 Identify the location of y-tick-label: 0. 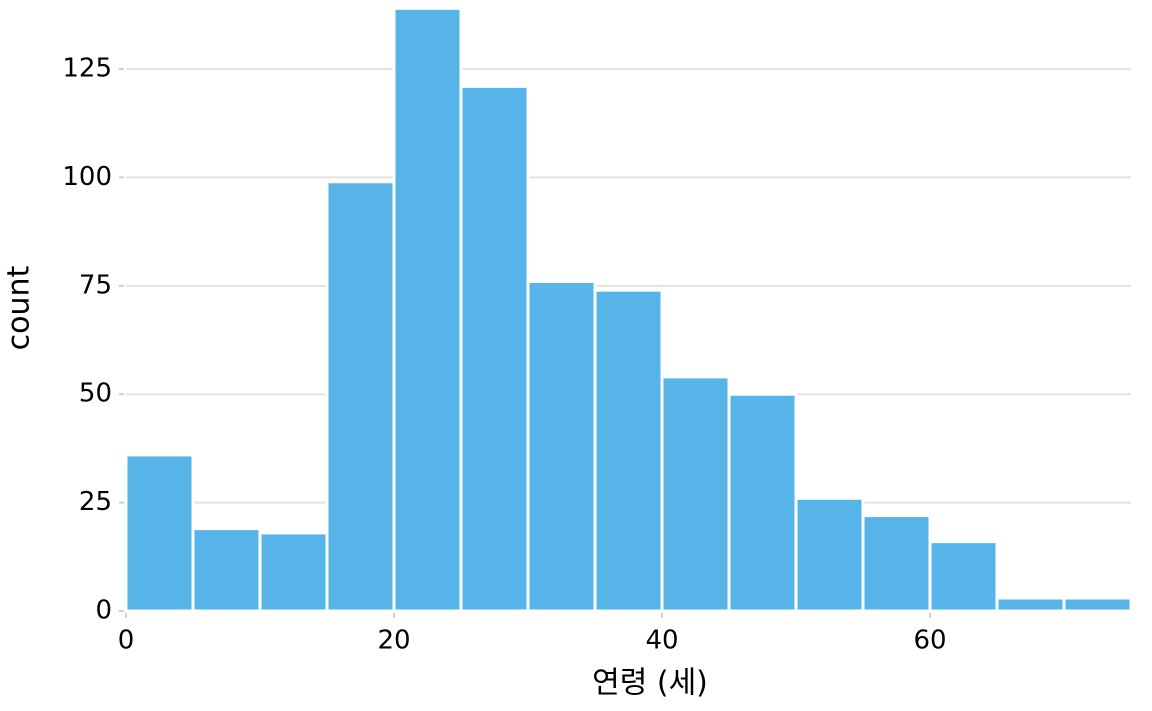
(103, 611).